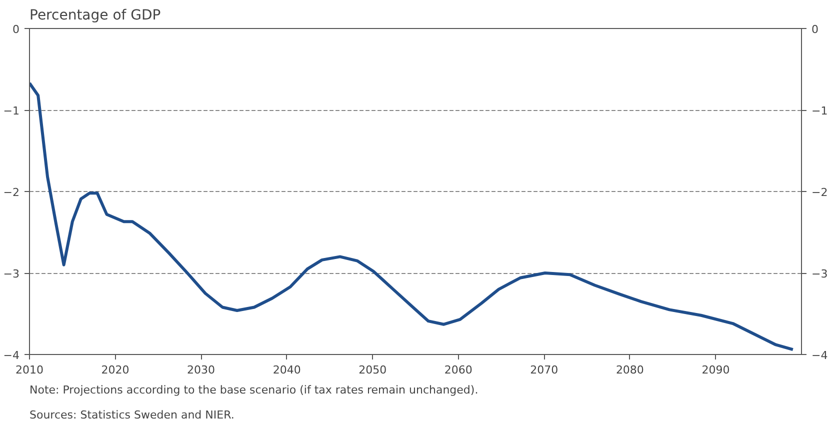 The height and width of the screenshot is (434, 838). Describe the element at coordinates (254, 390) in the screenshot. I see `text: Note: Projections according to the base scenario (if tax rates remain unchanged).` at that location.